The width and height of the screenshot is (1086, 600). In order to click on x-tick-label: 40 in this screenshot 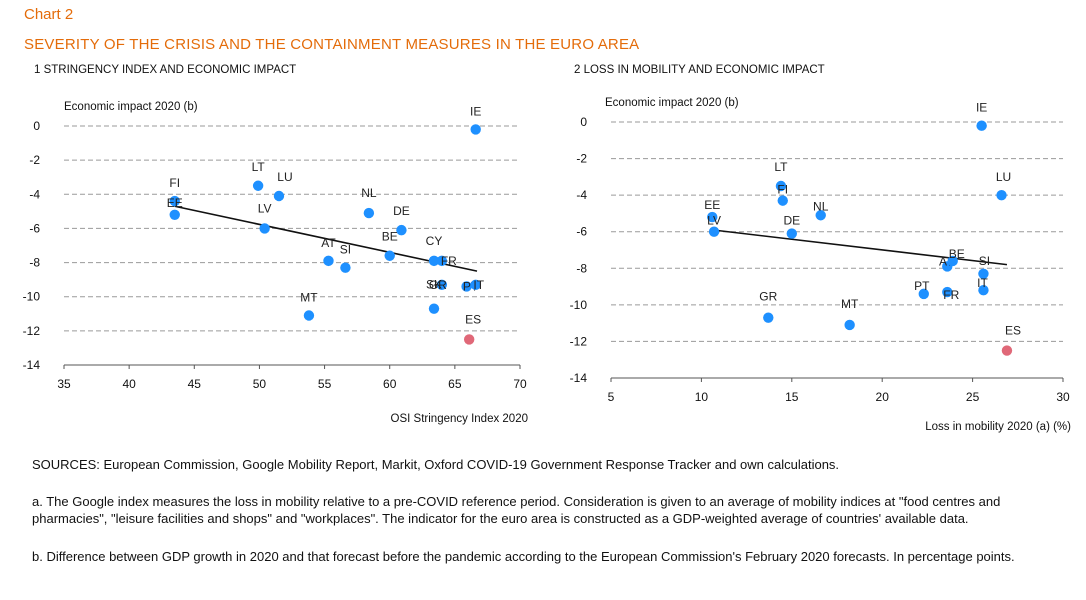, I will do `click(129, 384)`.